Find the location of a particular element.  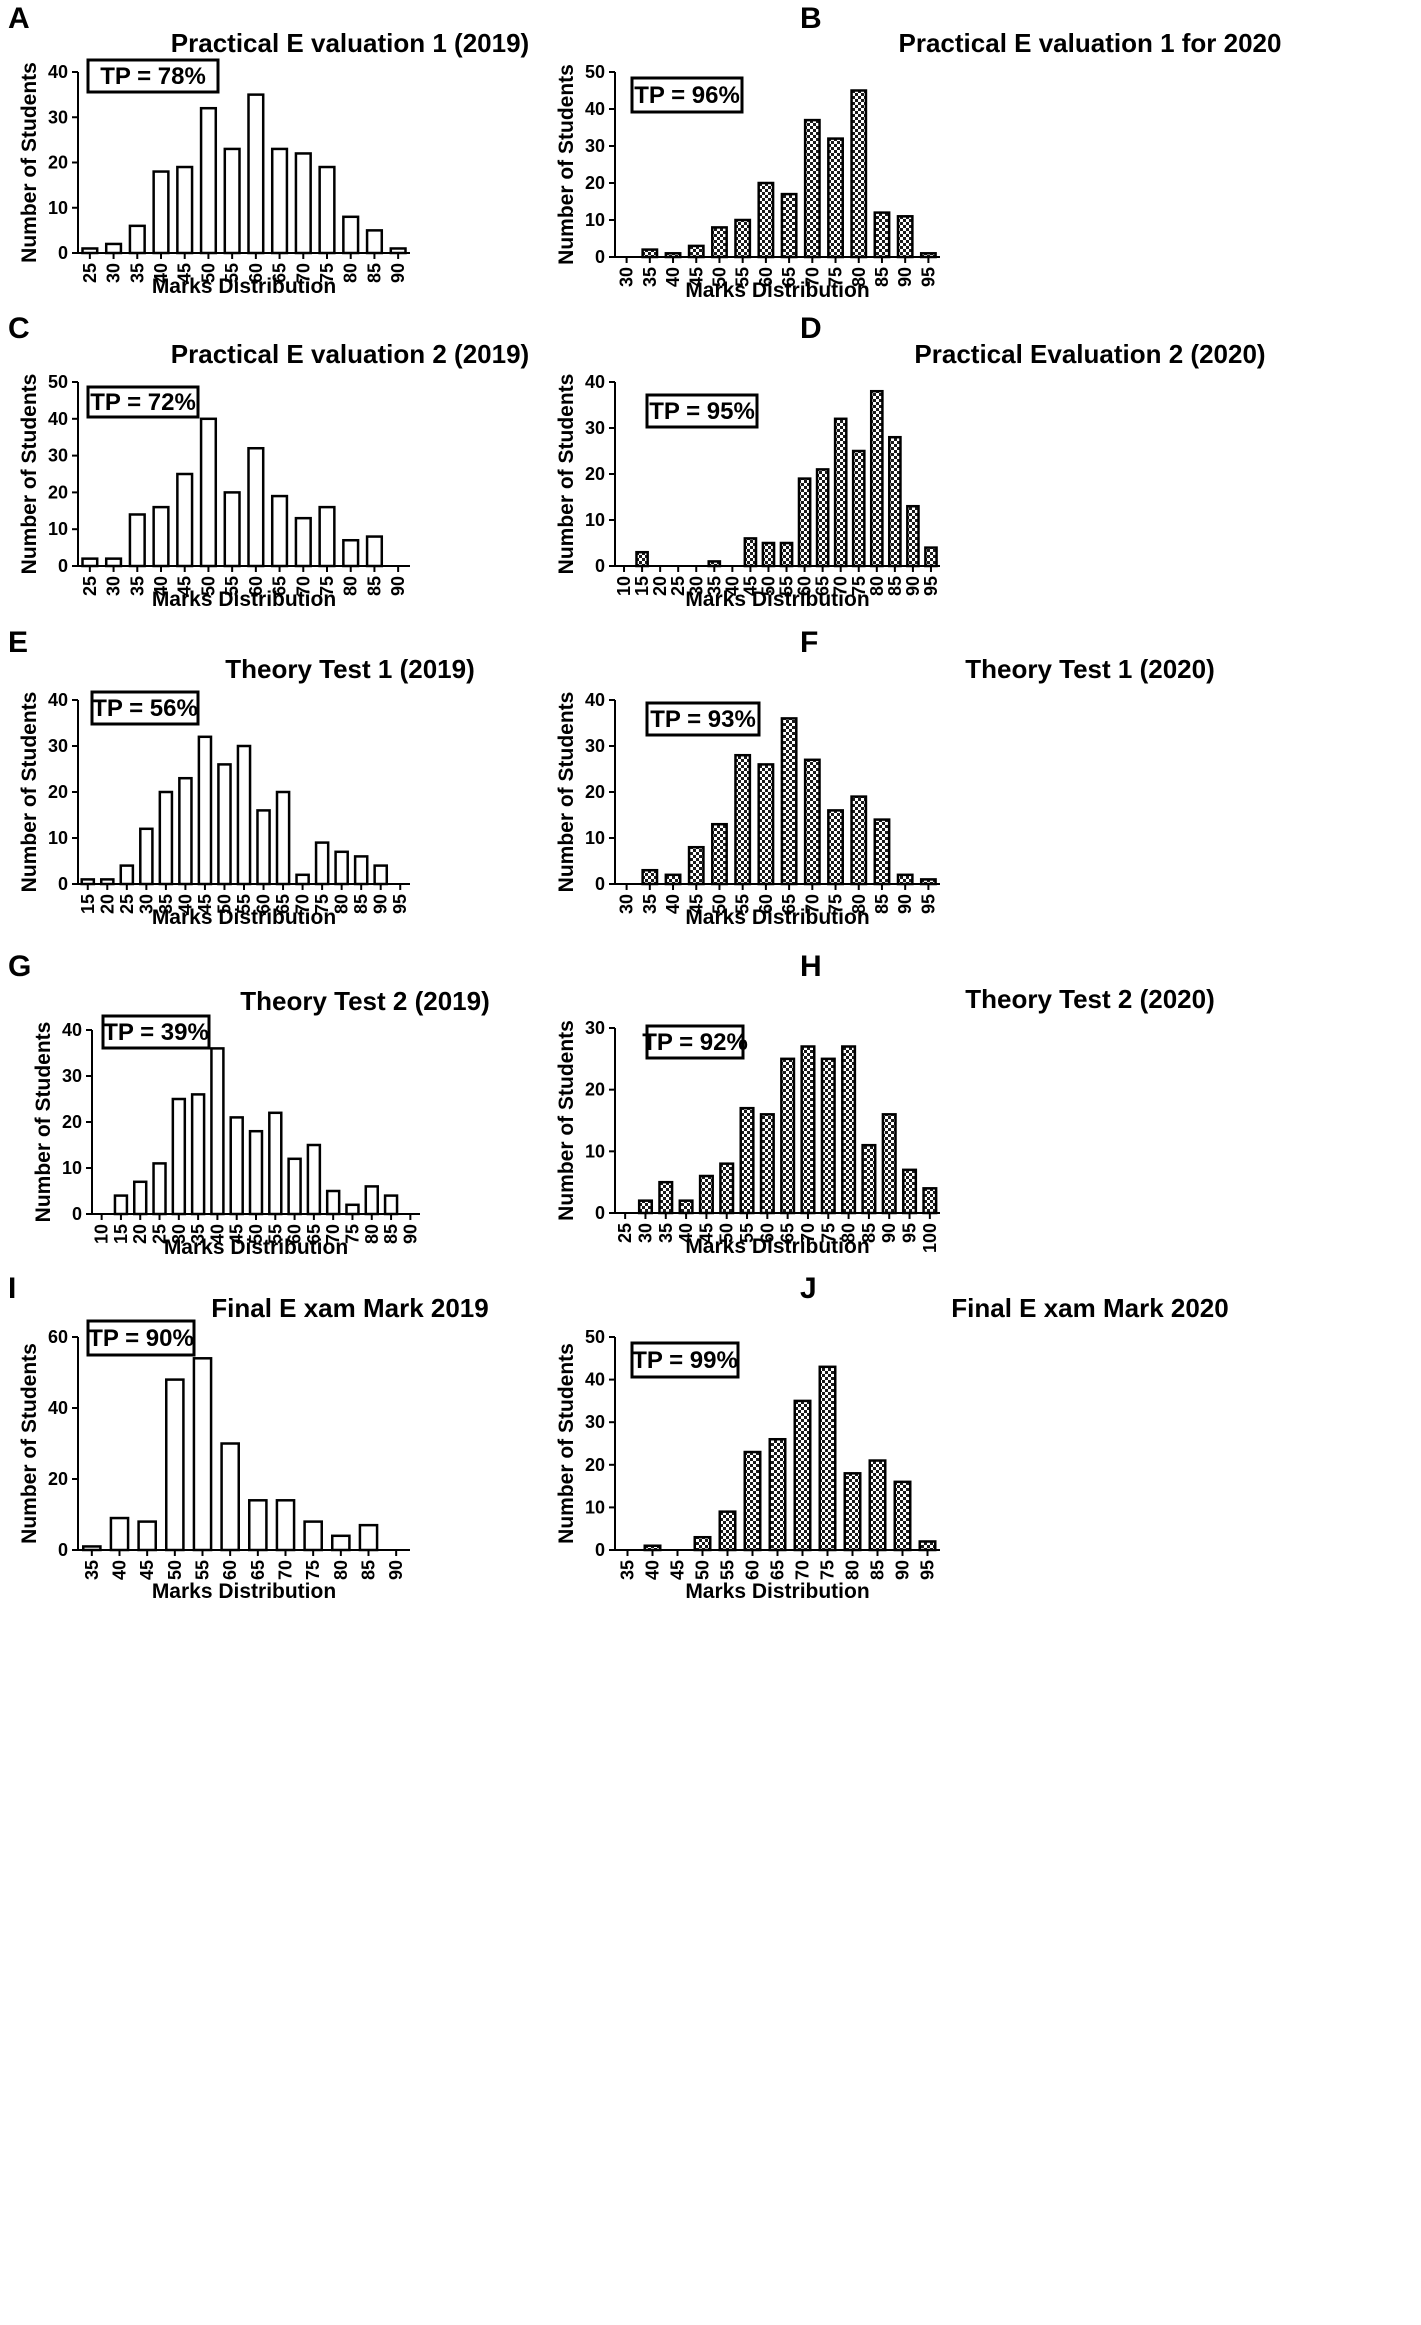

chart-title: Final E xam Mark 2020 is located at coordinates (1089, 1308).